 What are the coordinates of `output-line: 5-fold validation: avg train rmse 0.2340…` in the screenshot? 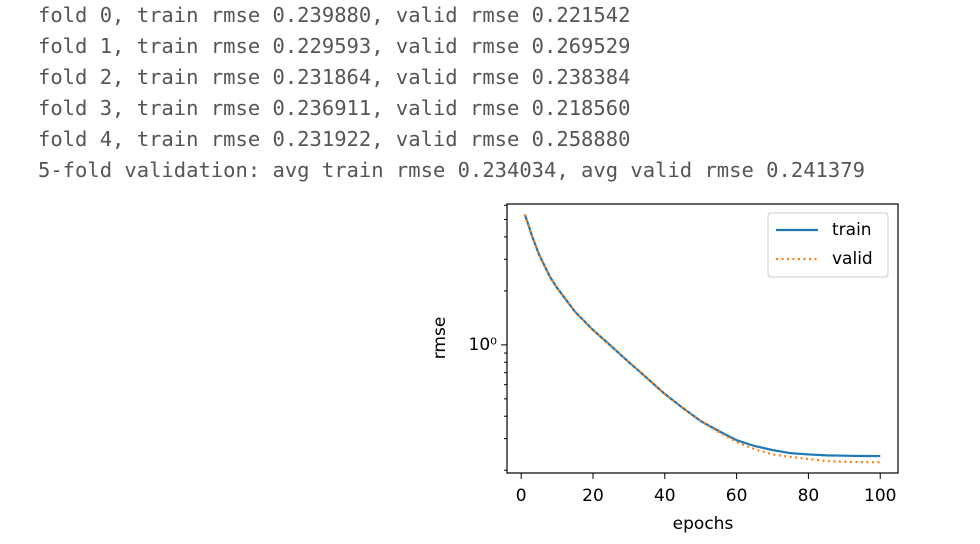 It's located at (451, 170).